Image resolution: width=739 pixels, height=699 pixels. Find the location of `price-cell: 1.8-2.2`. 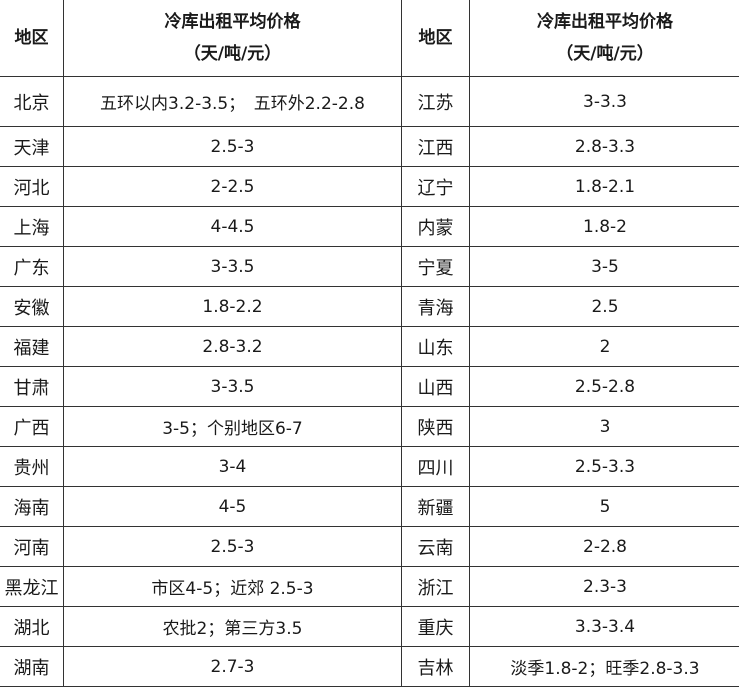

price-cell: 1.8-2.2 is located at coordinates (232, 306).